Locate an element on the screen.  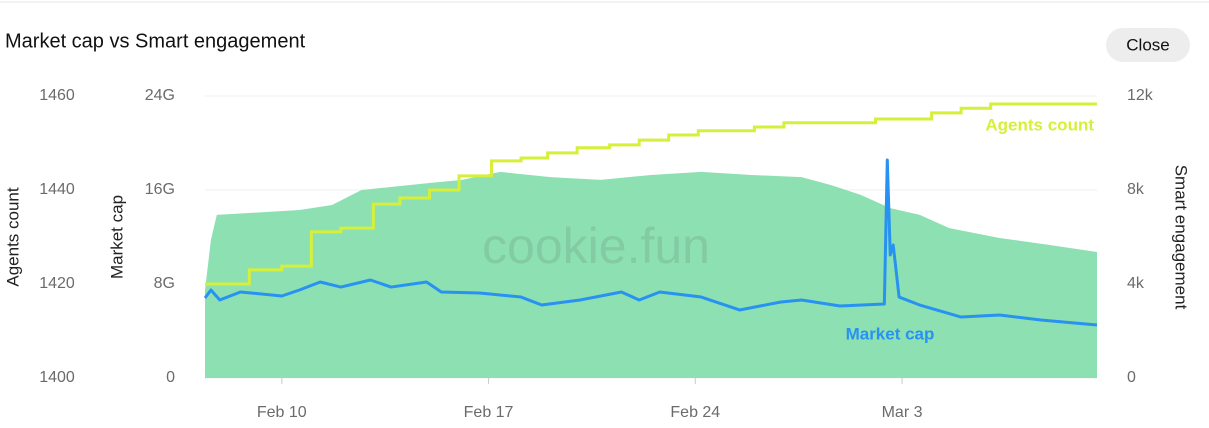
y-tick-label: 1400 is located at coordinates (57, 377).